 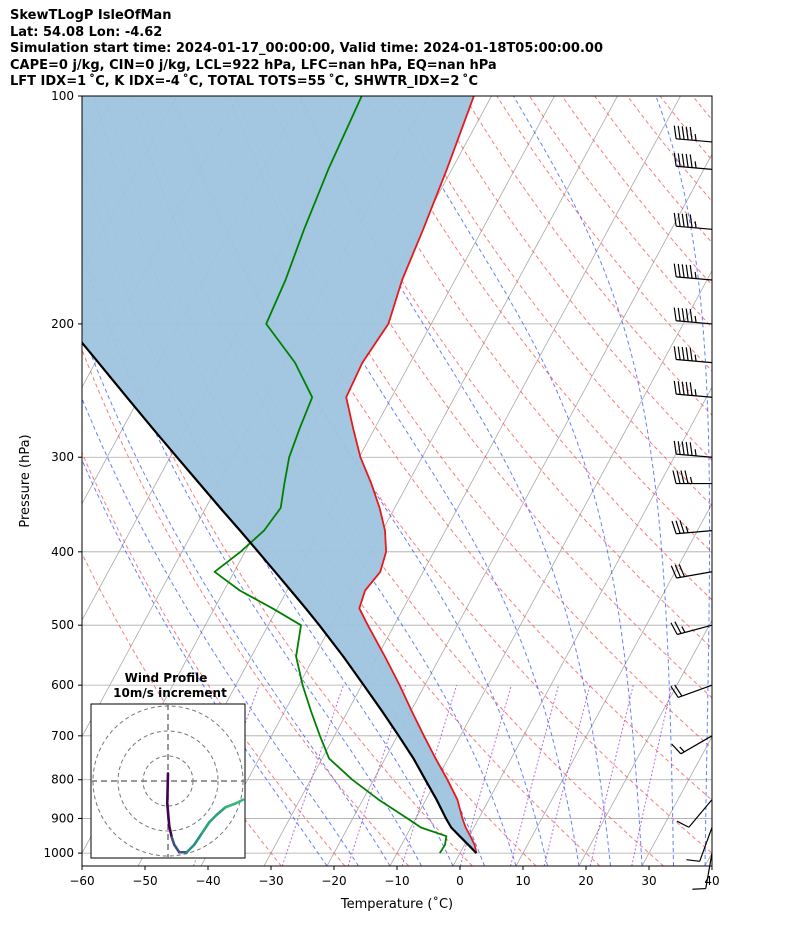 What do you see at coordinates (62, 685) in the screenshot?
I see `y-tick-label: 600` at bounding box center [62, 685].